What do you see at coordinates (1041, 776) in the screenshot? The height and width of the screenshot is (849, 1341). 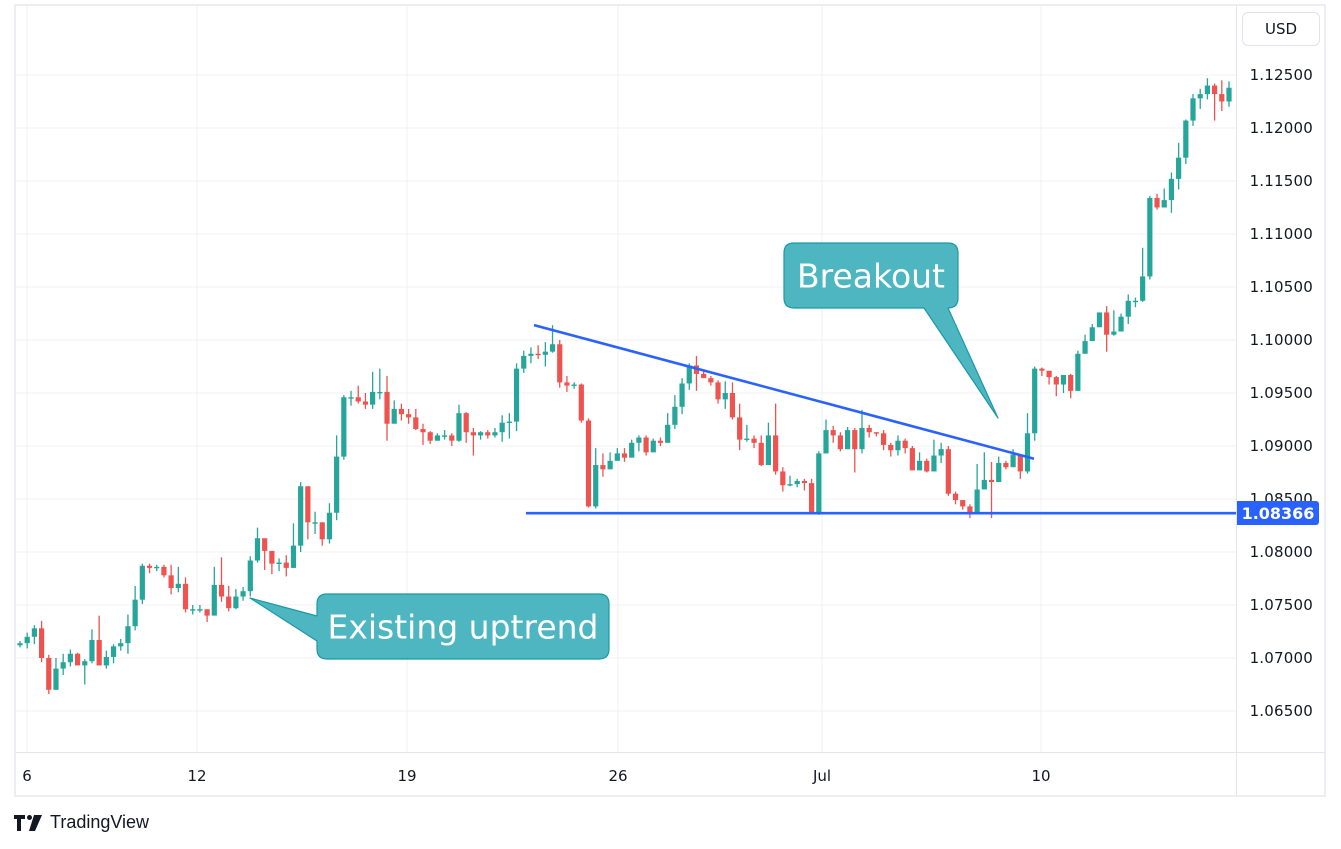 I see `time-tick-label: 10` at bounding box center [1041, 776].